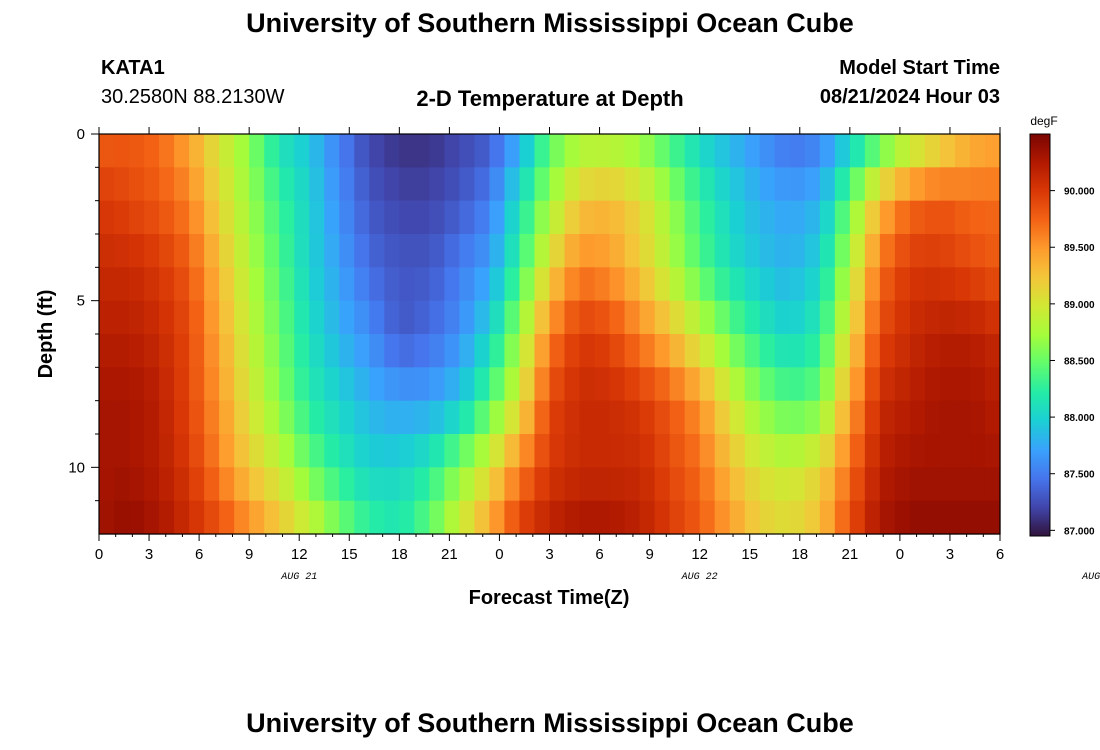 The image size is (1100, 750). I want to click on x-tick-label: 21, so click(849, 554).